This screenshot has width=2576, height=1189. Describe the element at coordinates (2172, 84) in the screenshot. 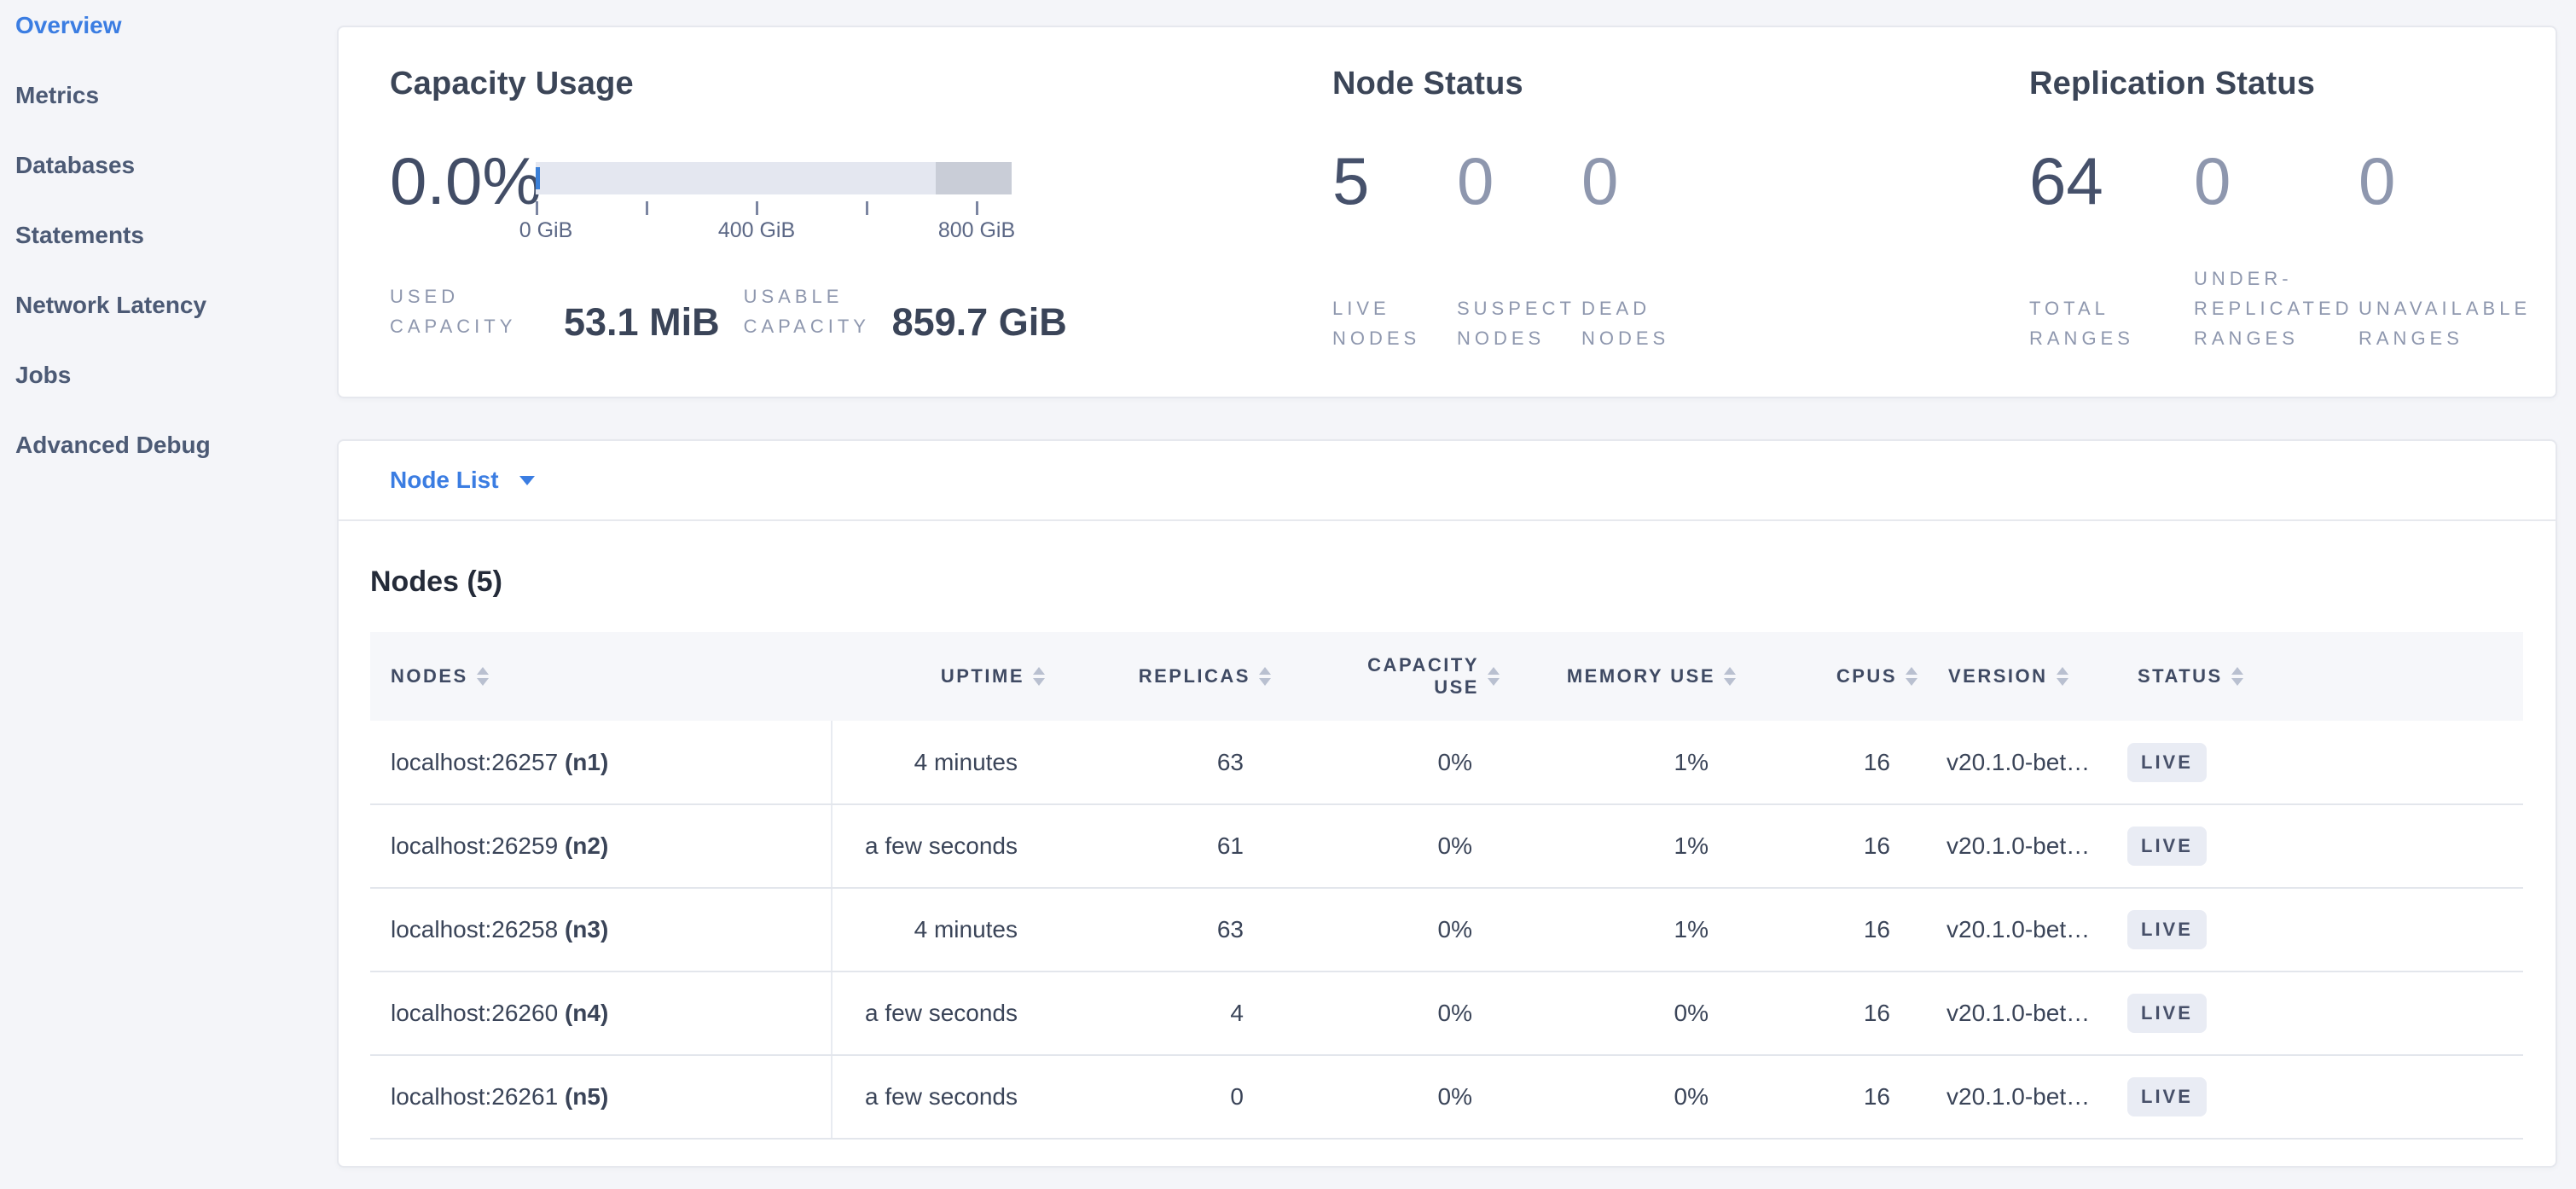

I see `replication-status-title: Replication Status` at that location.